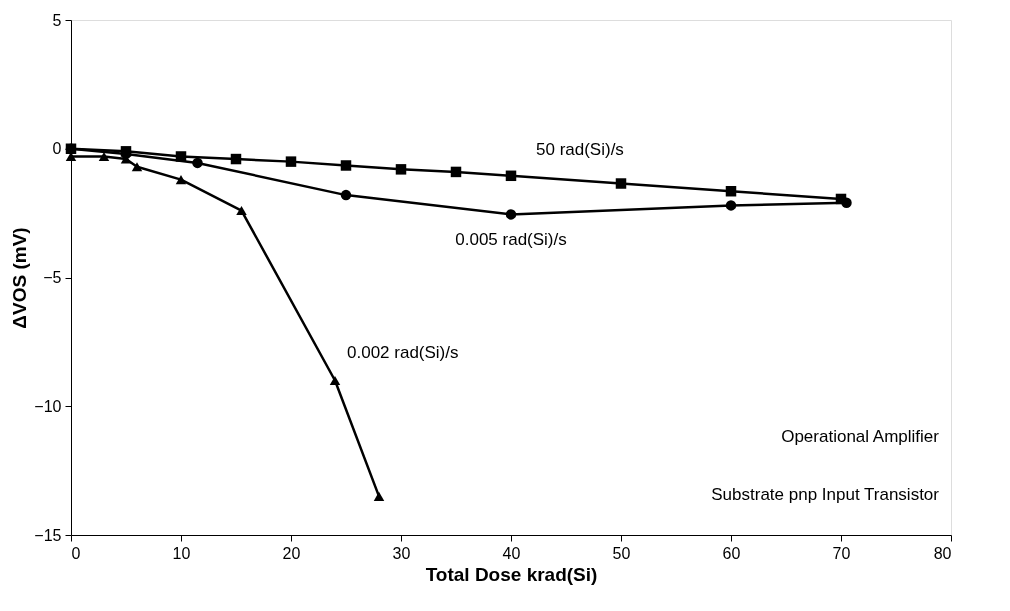 The height and width of the screenshot is (611, 1010). Describe the element at coordinates (731, 553) in the screenshot. I see `x-tick-label: 60` at that location.